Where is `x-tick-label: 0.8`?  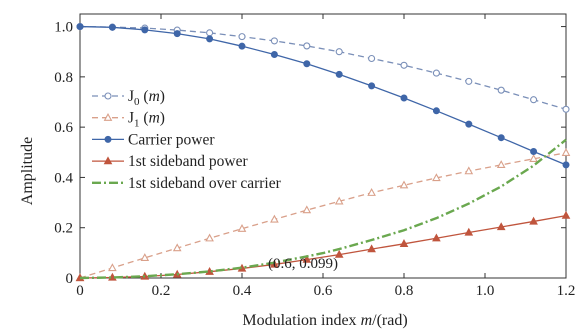 x-tick-label: 0.8 is located at coordinates (404, 291).